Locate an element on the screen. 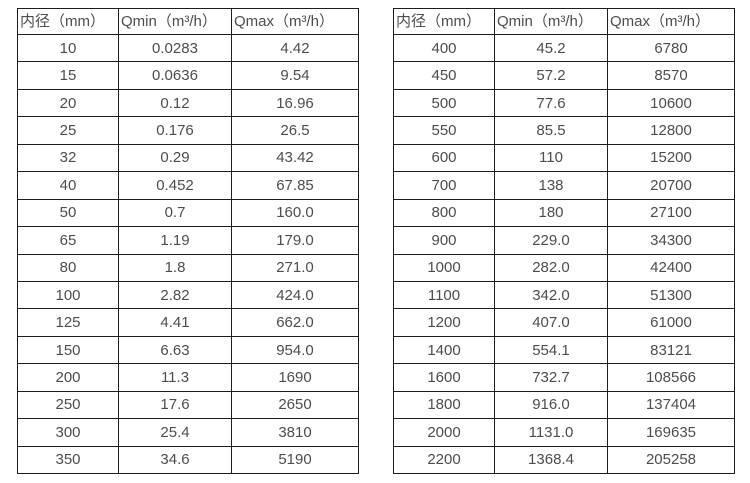 This screenshot has width=750, height=483. table-cell: 2200 is located at coordinates (444, 460).